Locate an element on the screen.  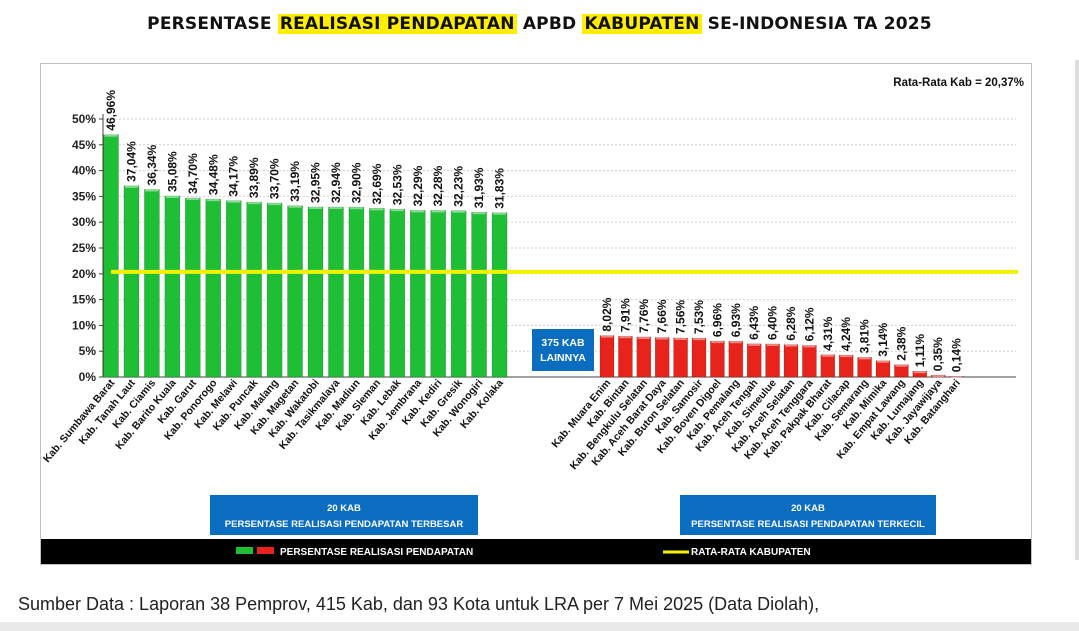
group-box-smallest-line1: 20 KAB is located at coordinates (808, 508).